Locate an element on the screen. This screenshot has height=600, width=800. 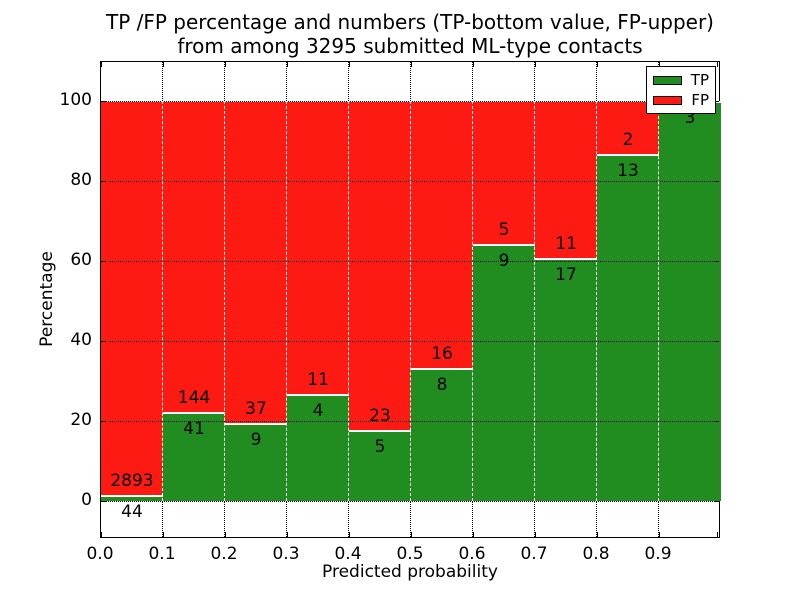
fp-count-label: 16 is located at coordinates (442, 353).